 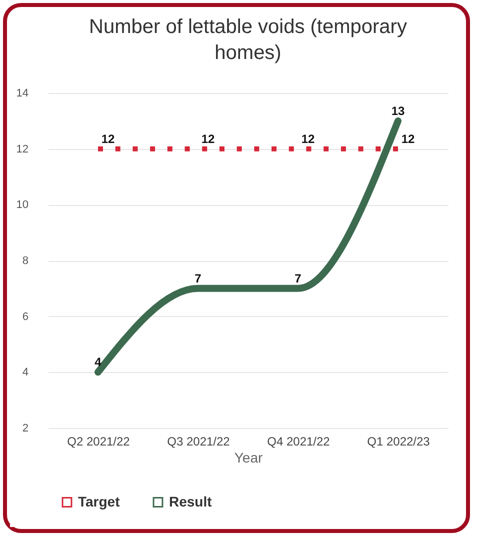 What do you see at coordinates (190, 501) in the screenshot?
I see `legend-label: Result` at bounding box center [190, 501].